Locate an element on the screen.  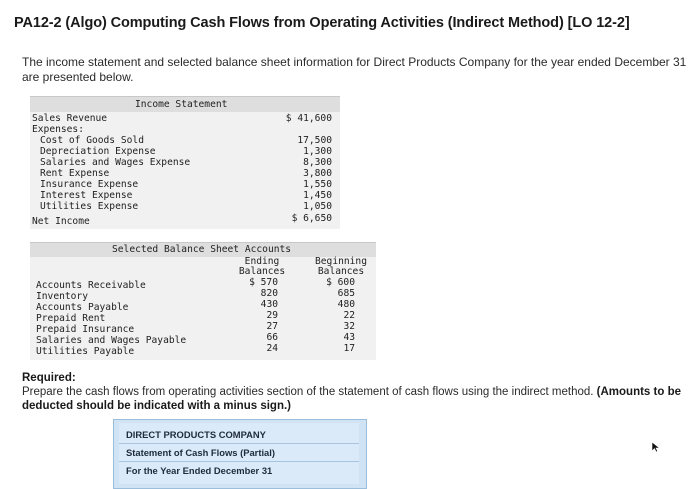
company-name: DIRECT PRODUCTS COMPANY is located at coordinates (196, 434).